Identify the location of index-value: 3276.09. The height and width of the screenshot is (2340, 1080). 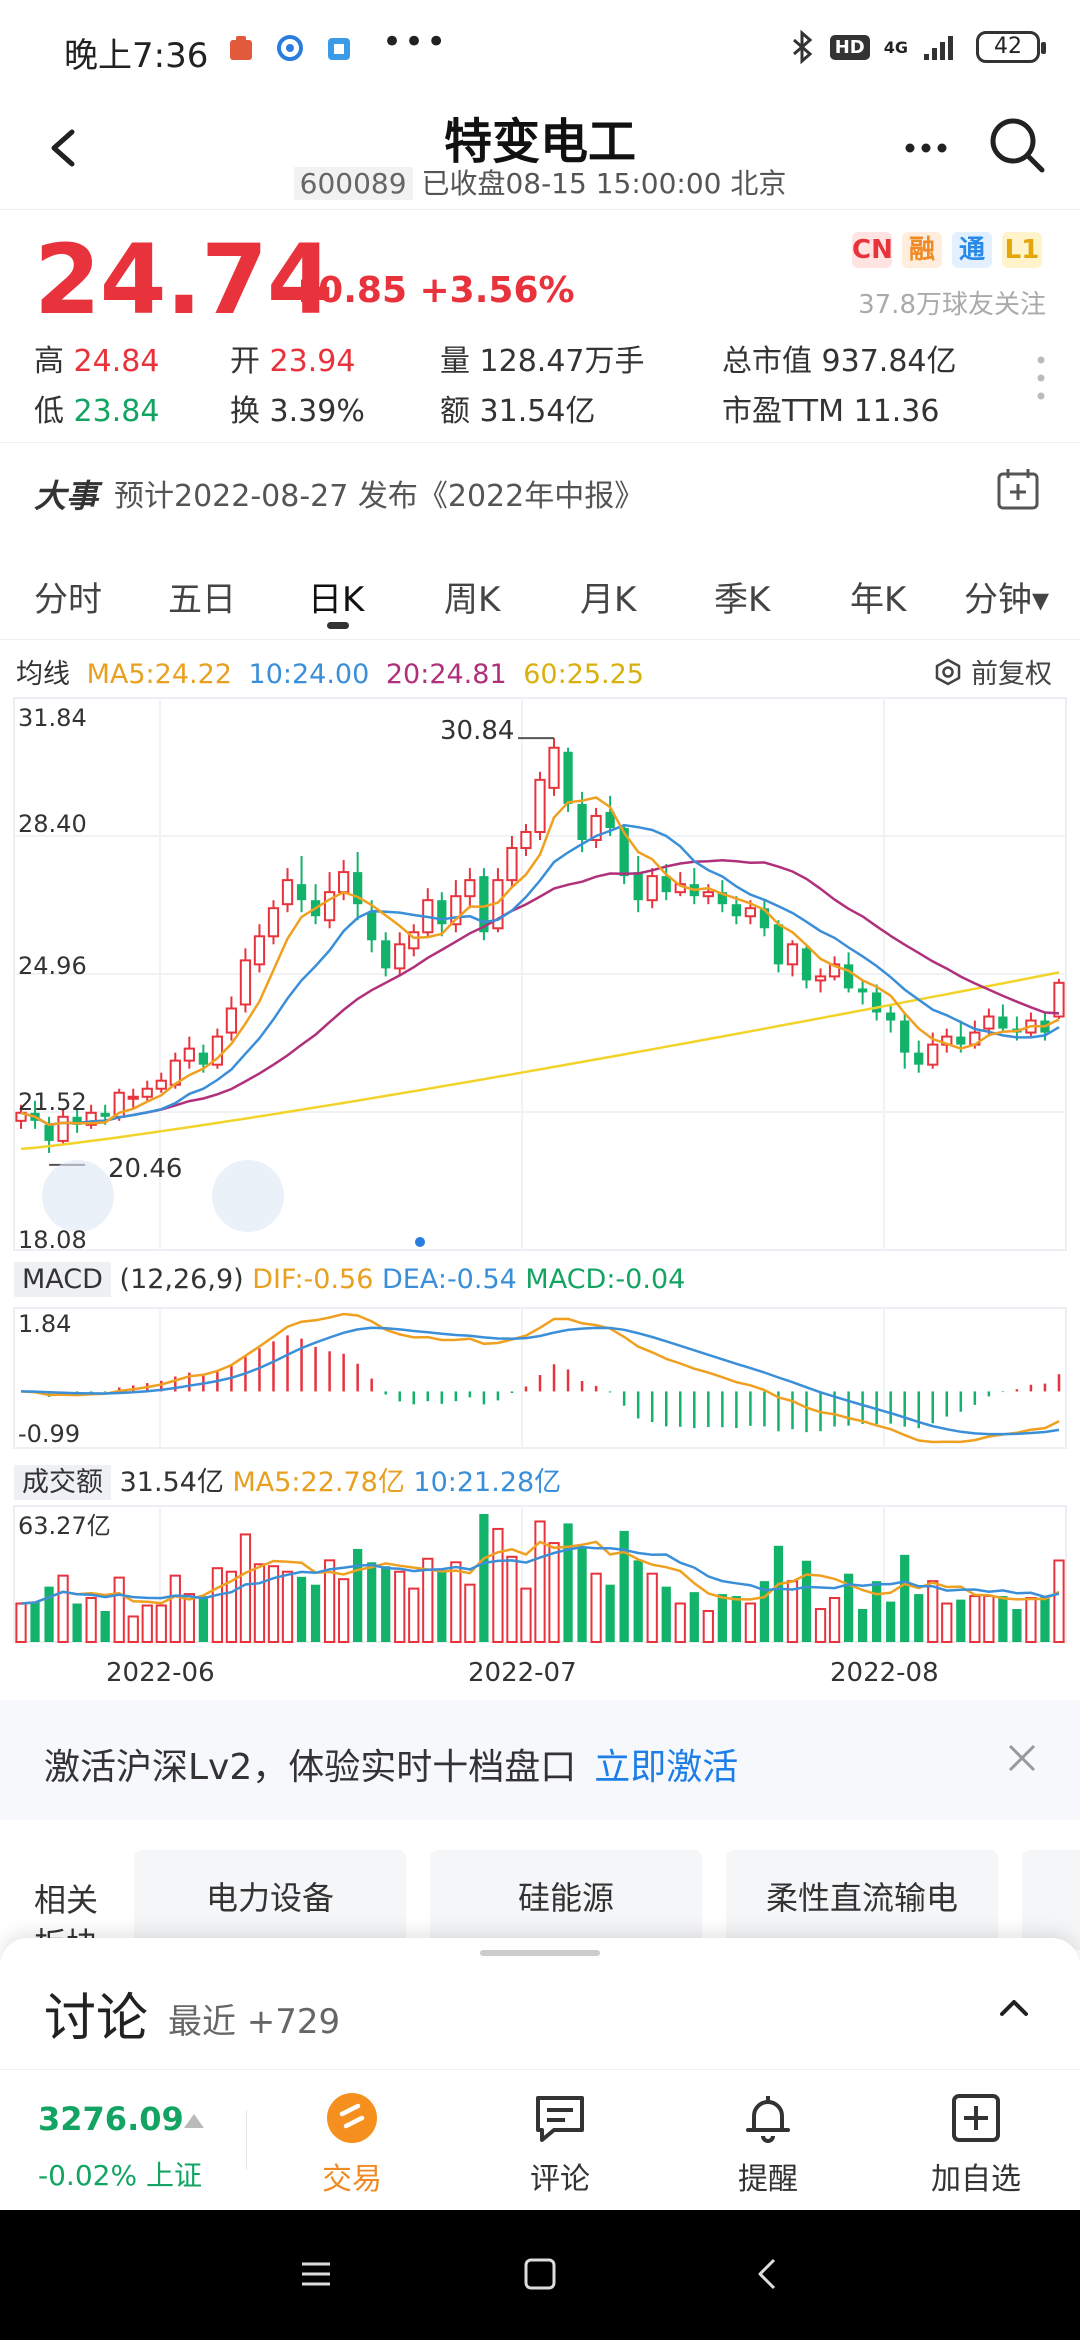
(111, 2119).